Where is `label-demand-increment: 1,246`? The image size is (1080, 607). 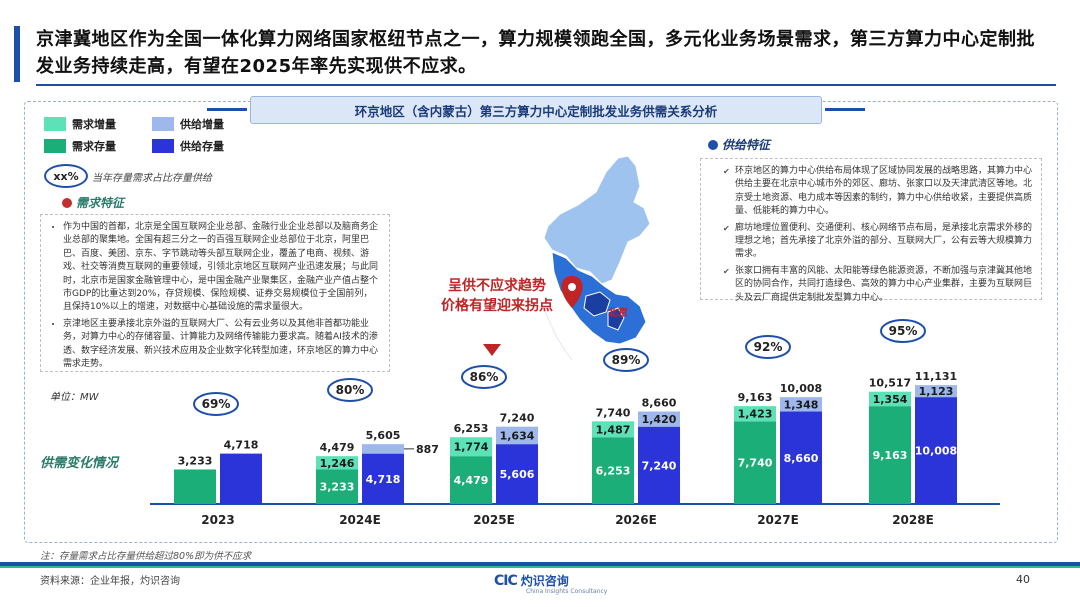 label-demand-increment: 1,246 is located at coordinates (337, 463).